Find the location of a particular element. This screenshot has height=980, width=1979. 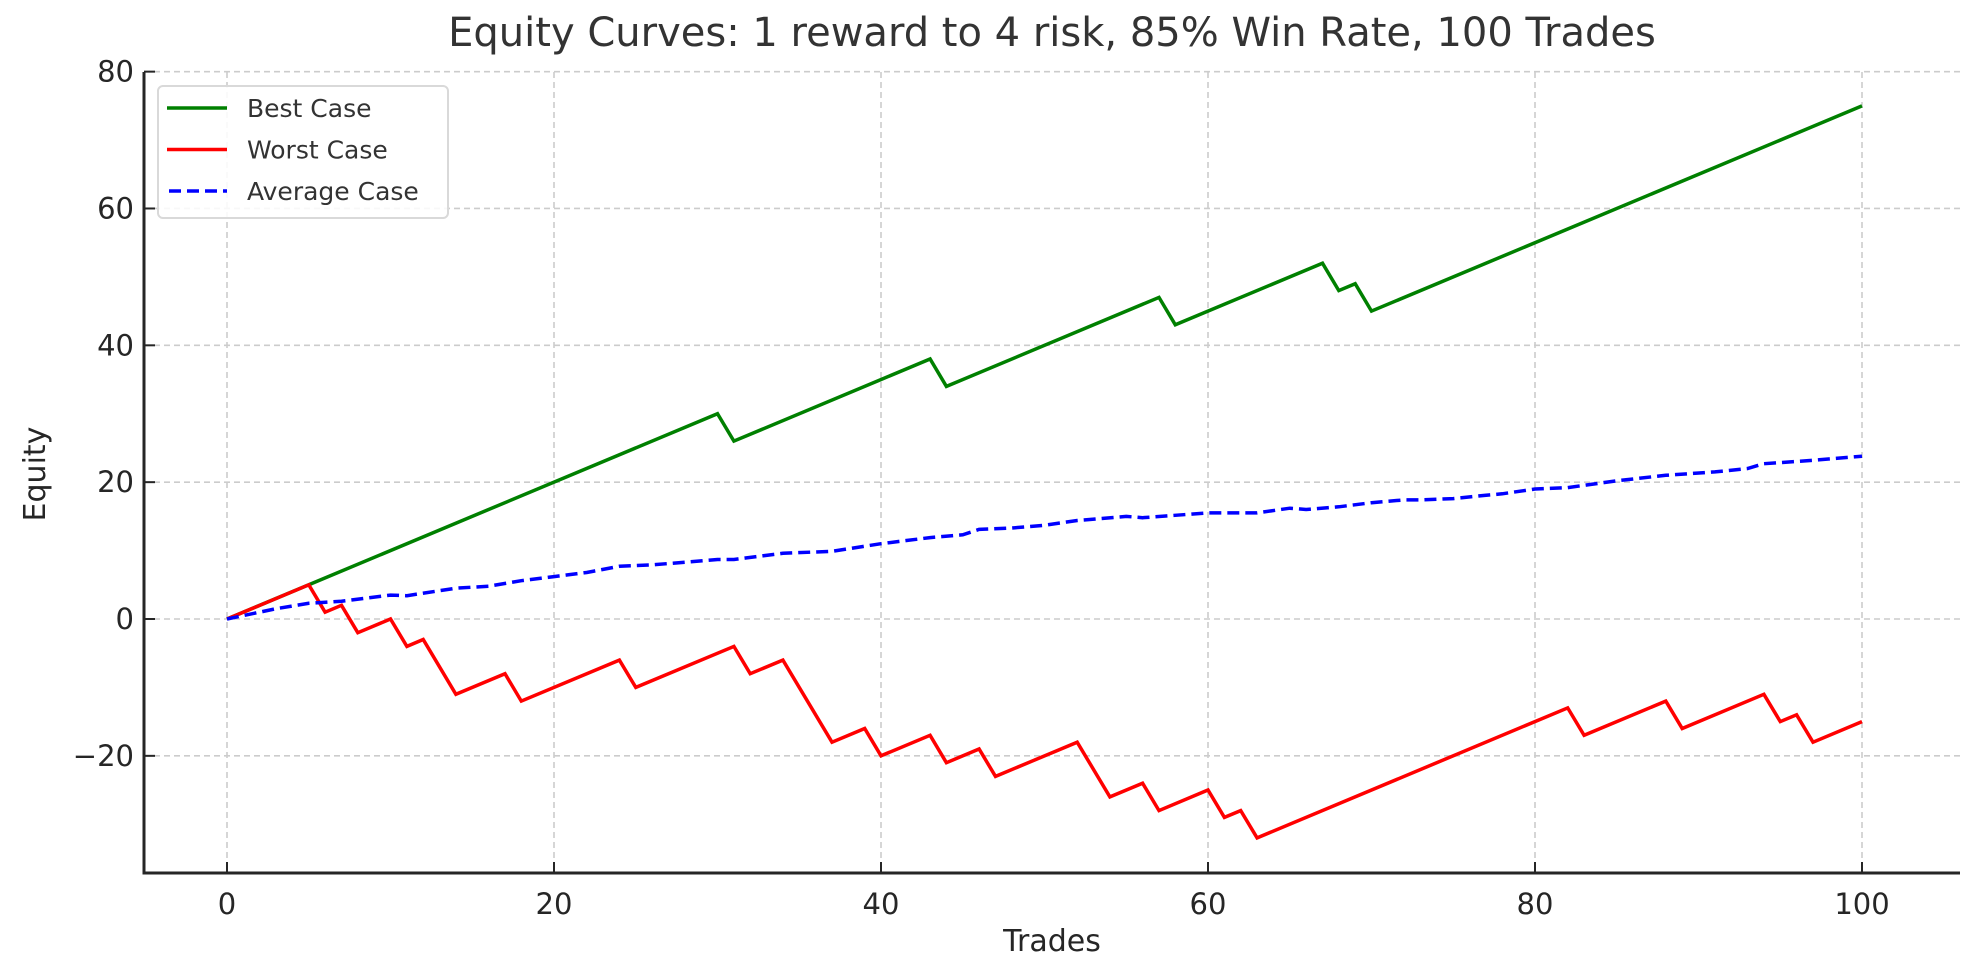

legend-label: Worst Case is located at coordinates (317, 150).